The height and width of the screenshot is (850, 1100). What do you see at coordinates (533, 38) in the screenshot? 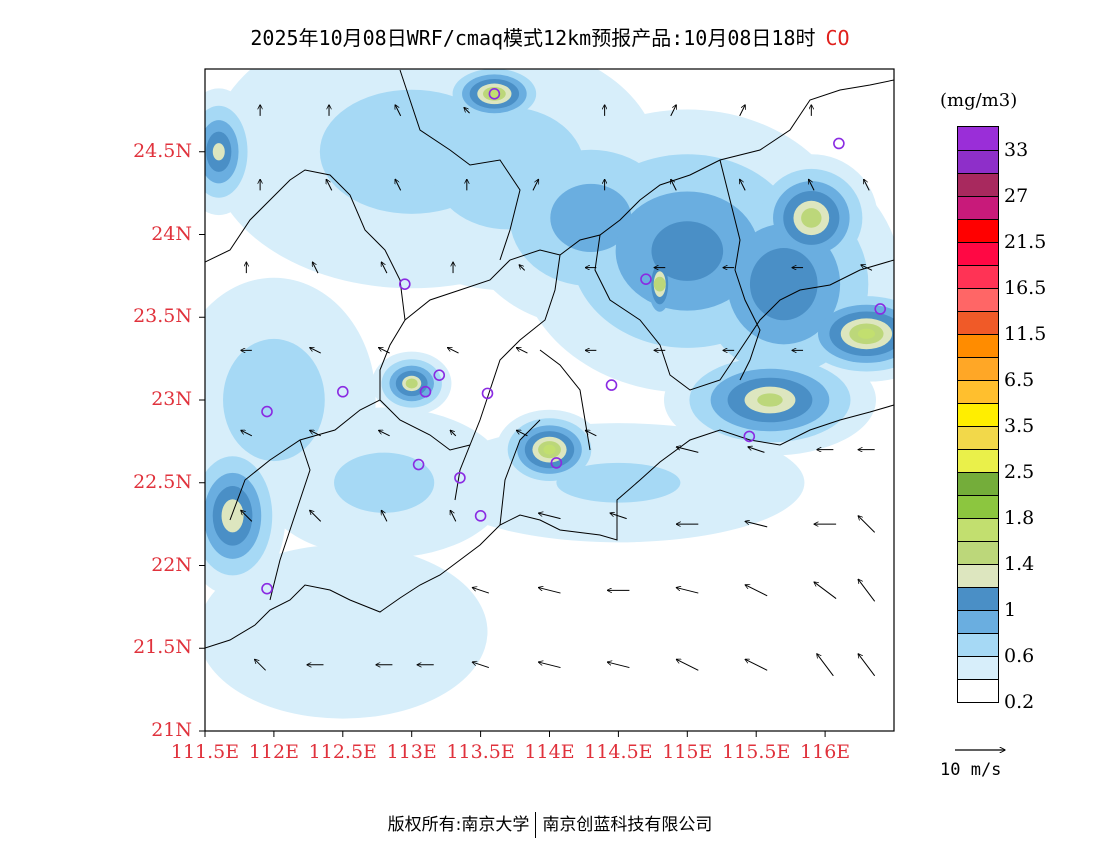
I see `title-text: 2025年10月08日WRF/cmaq模式12km预报产品:10月08日18时` at bounding box center [533, 38].